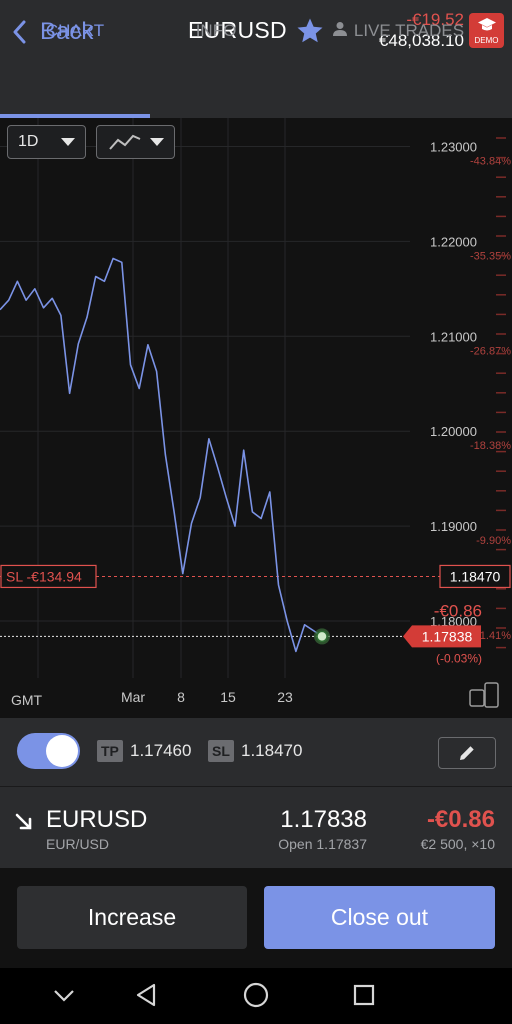  Describe the element at coordinates (364, 995) in the screenshot. I see `square-recent-icon` at that location.